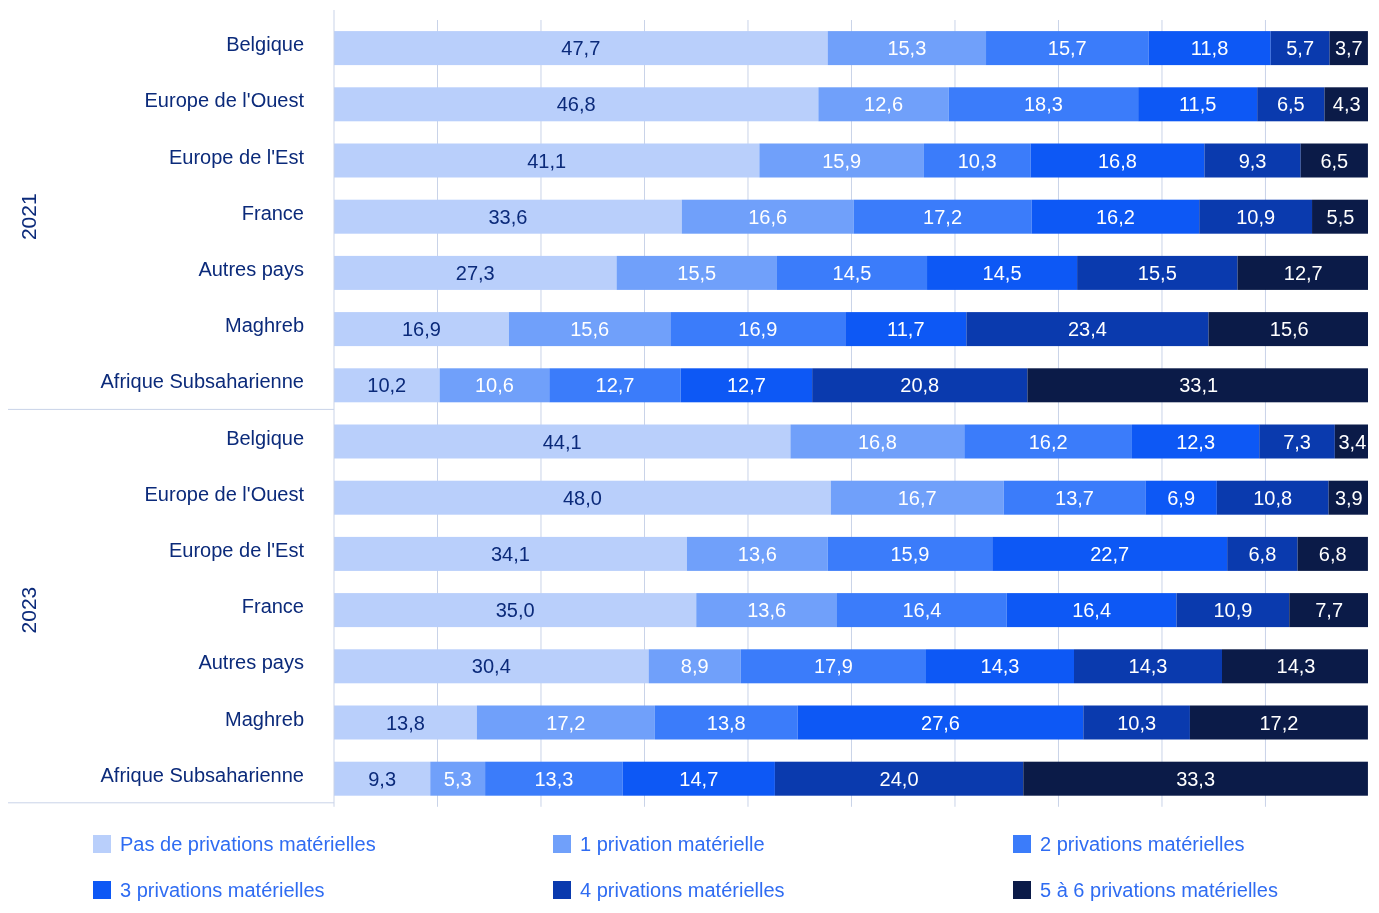 The width and height of the screenshot is (1379, 913). What do you see at coordinates (1209, 48) in the screenshot?
I see `data-label: 11,8` at bounding box center [1209, 48].